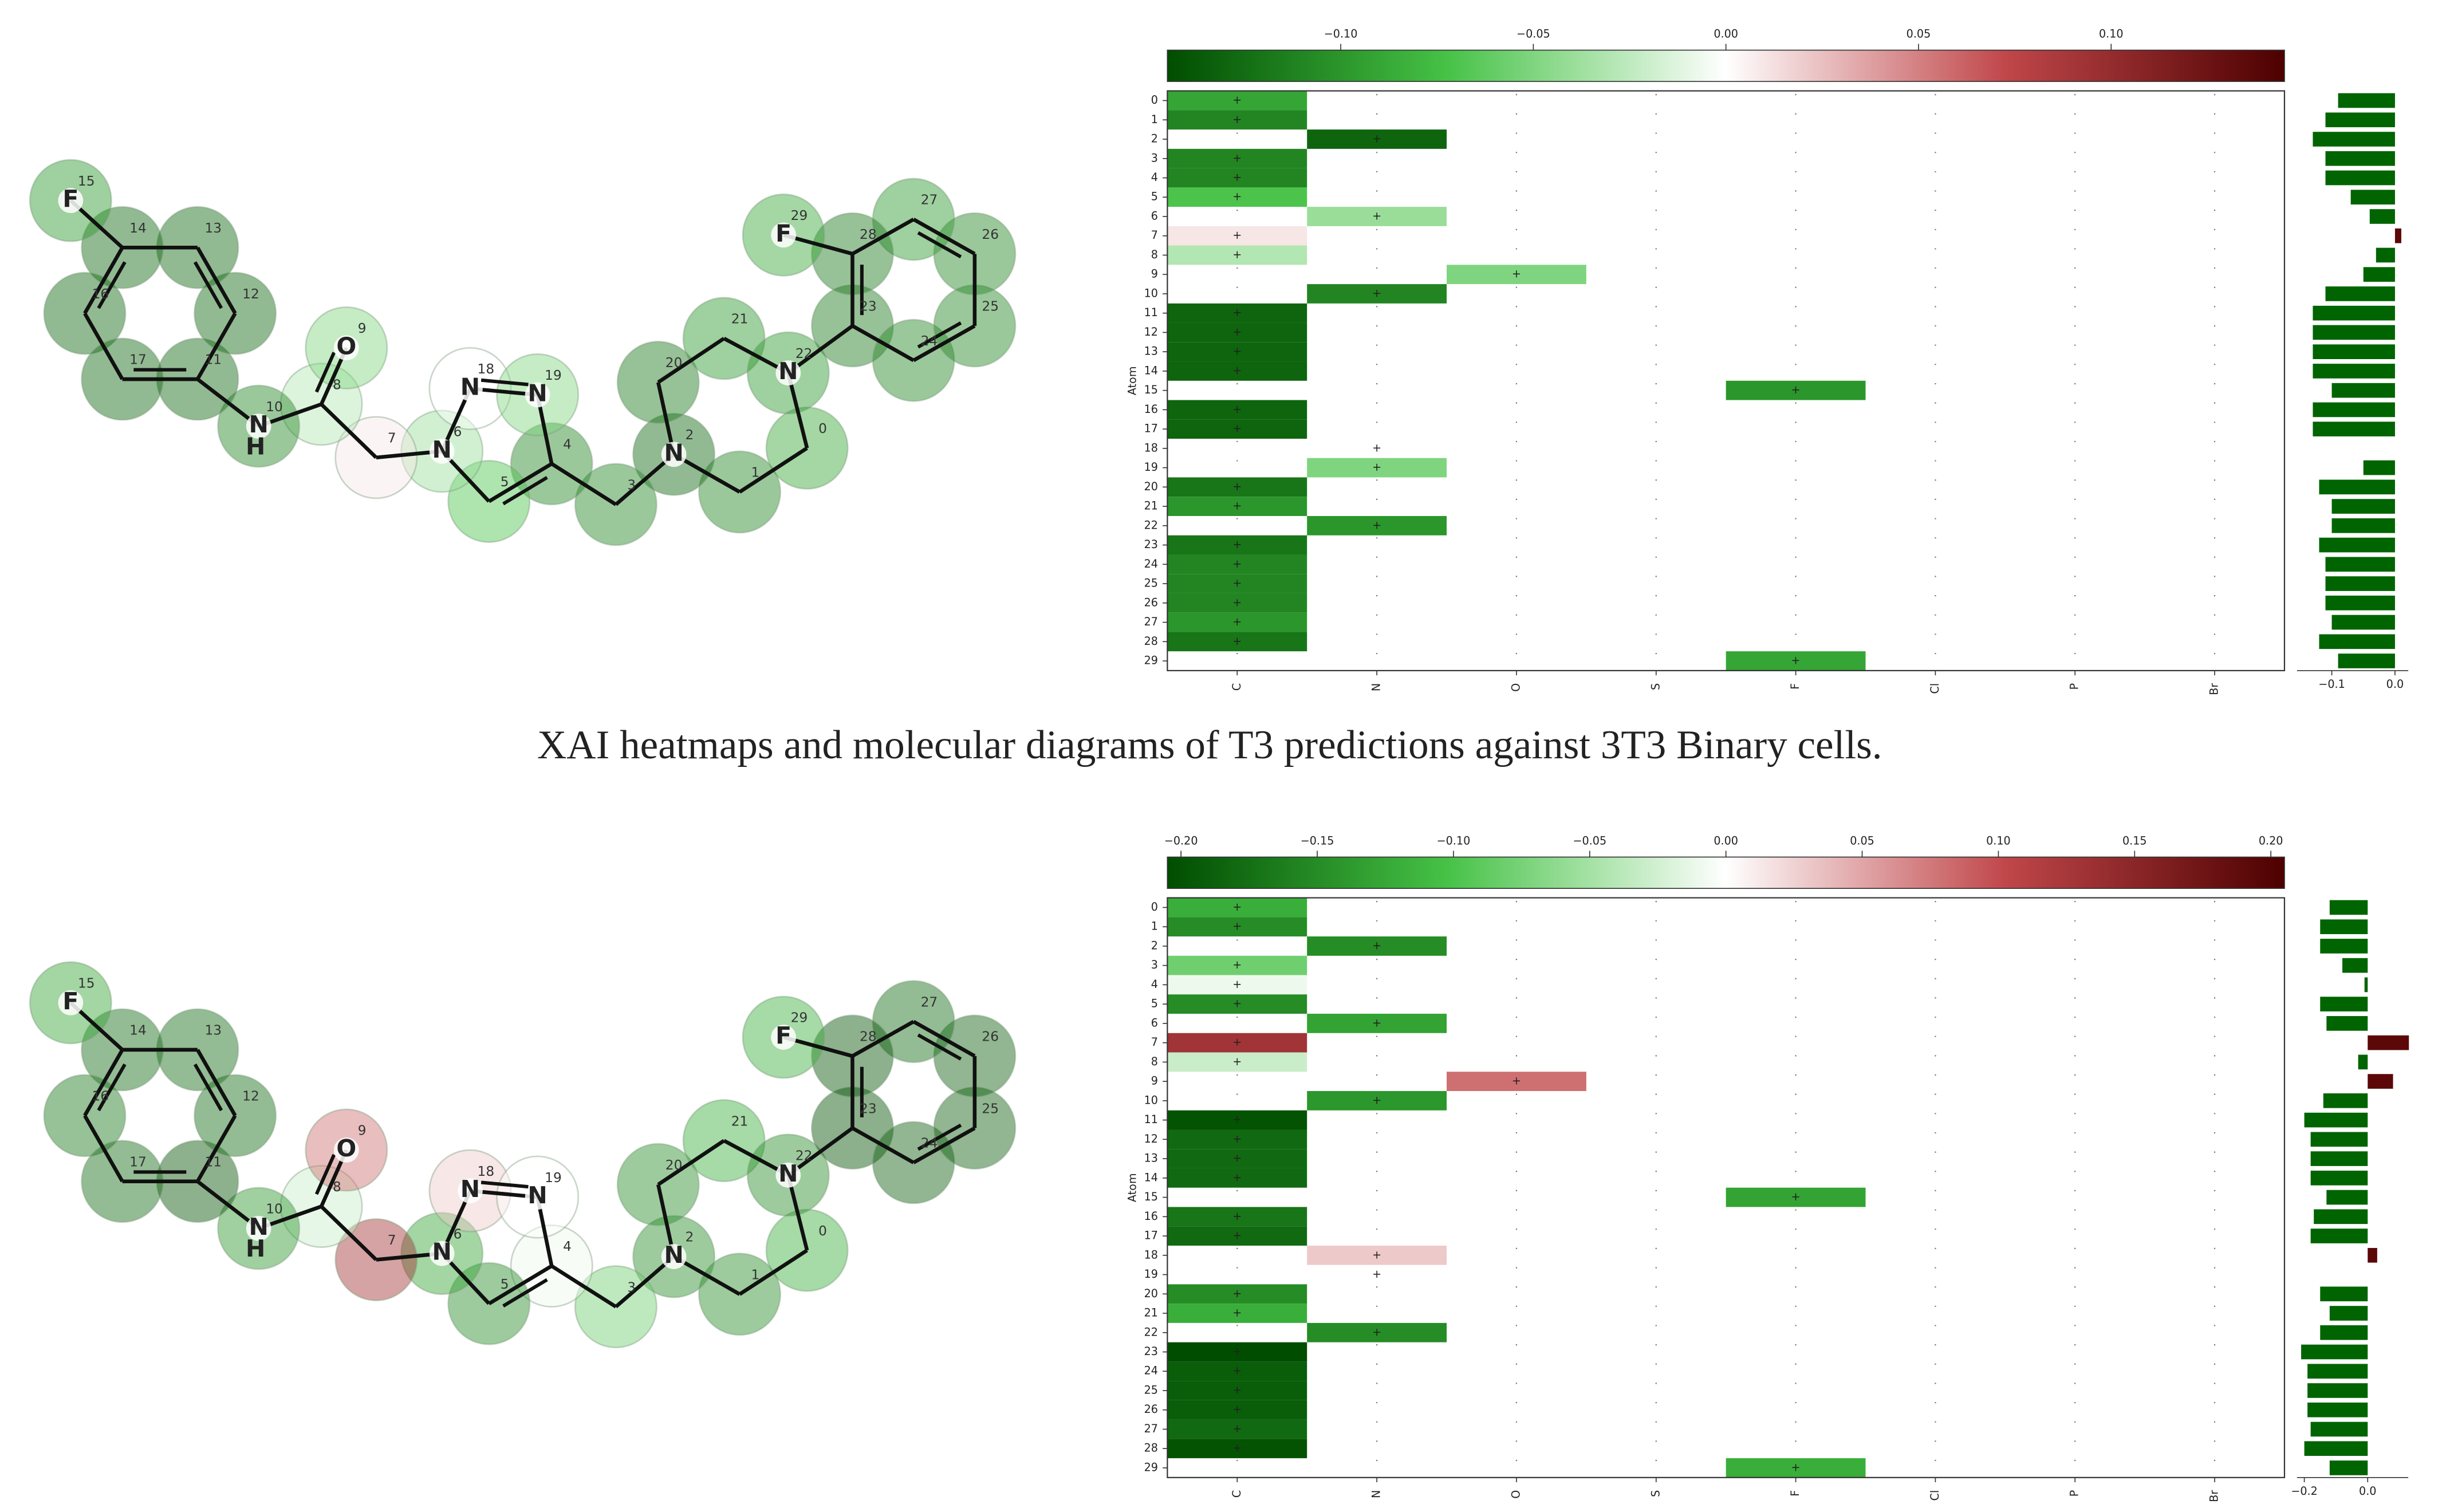  What do you see at coordinates (1132, 381) in the screenshot?
I see `y-axis-label: Atom` at bounding box center [1132, 381].